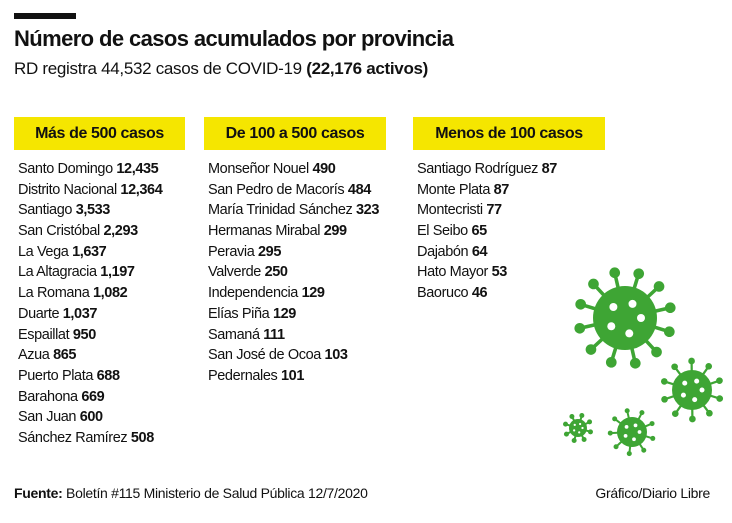 This screenshot has width=732, height=523. What do you see at coordinates (142, 437) in the screenshot?
I see `case-count: 508` at bounding box center [142, 437].